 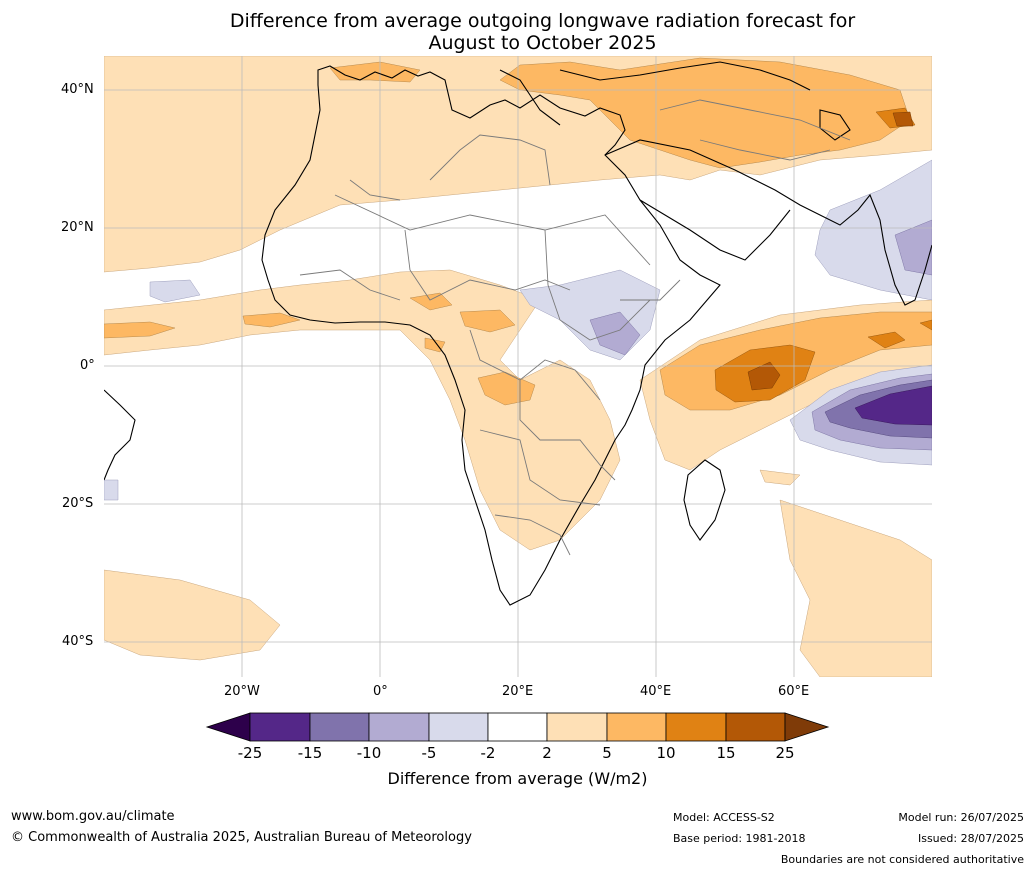 I want to click on lon-label-20e: 20°E, so click(x=518, y=691).